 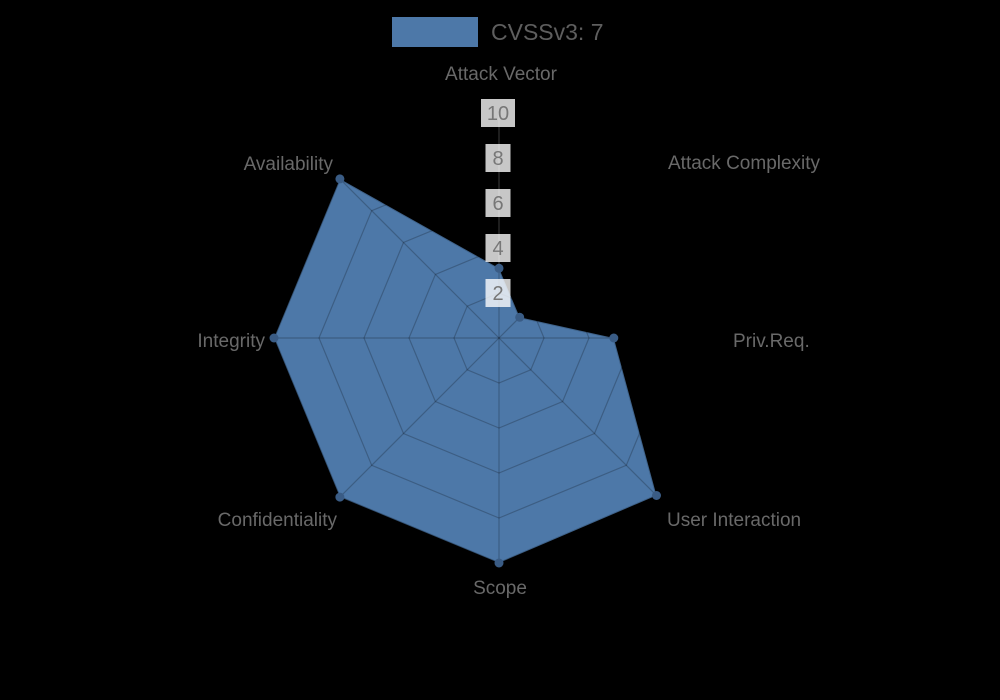 I want to click on legend: CVSSv3: 7, so click(x=498, y=32).